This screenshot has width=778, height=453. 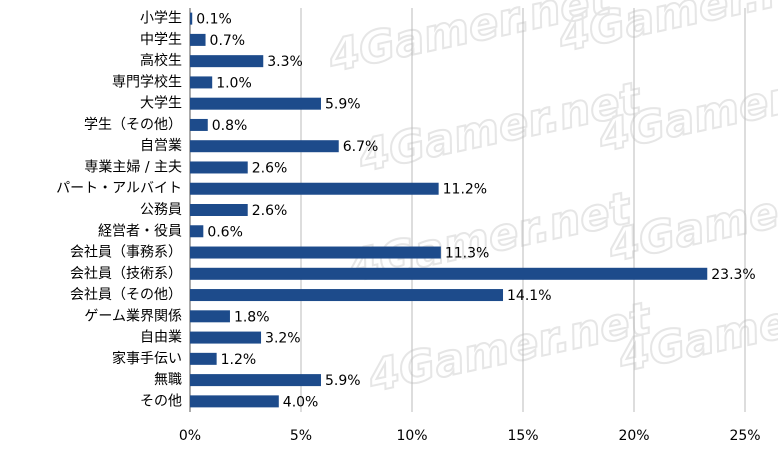 I want to click on x-tick-label: 5%, so click(x=301, y=436).